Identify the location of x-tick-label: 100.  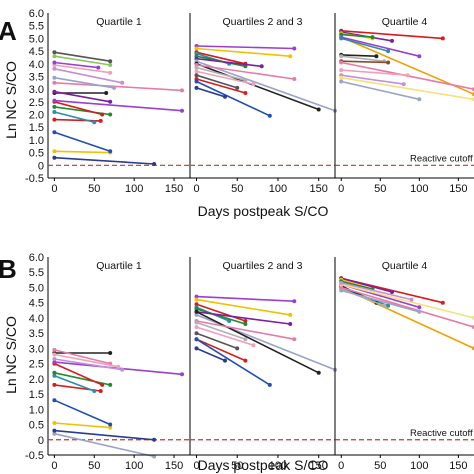
(419, 466).